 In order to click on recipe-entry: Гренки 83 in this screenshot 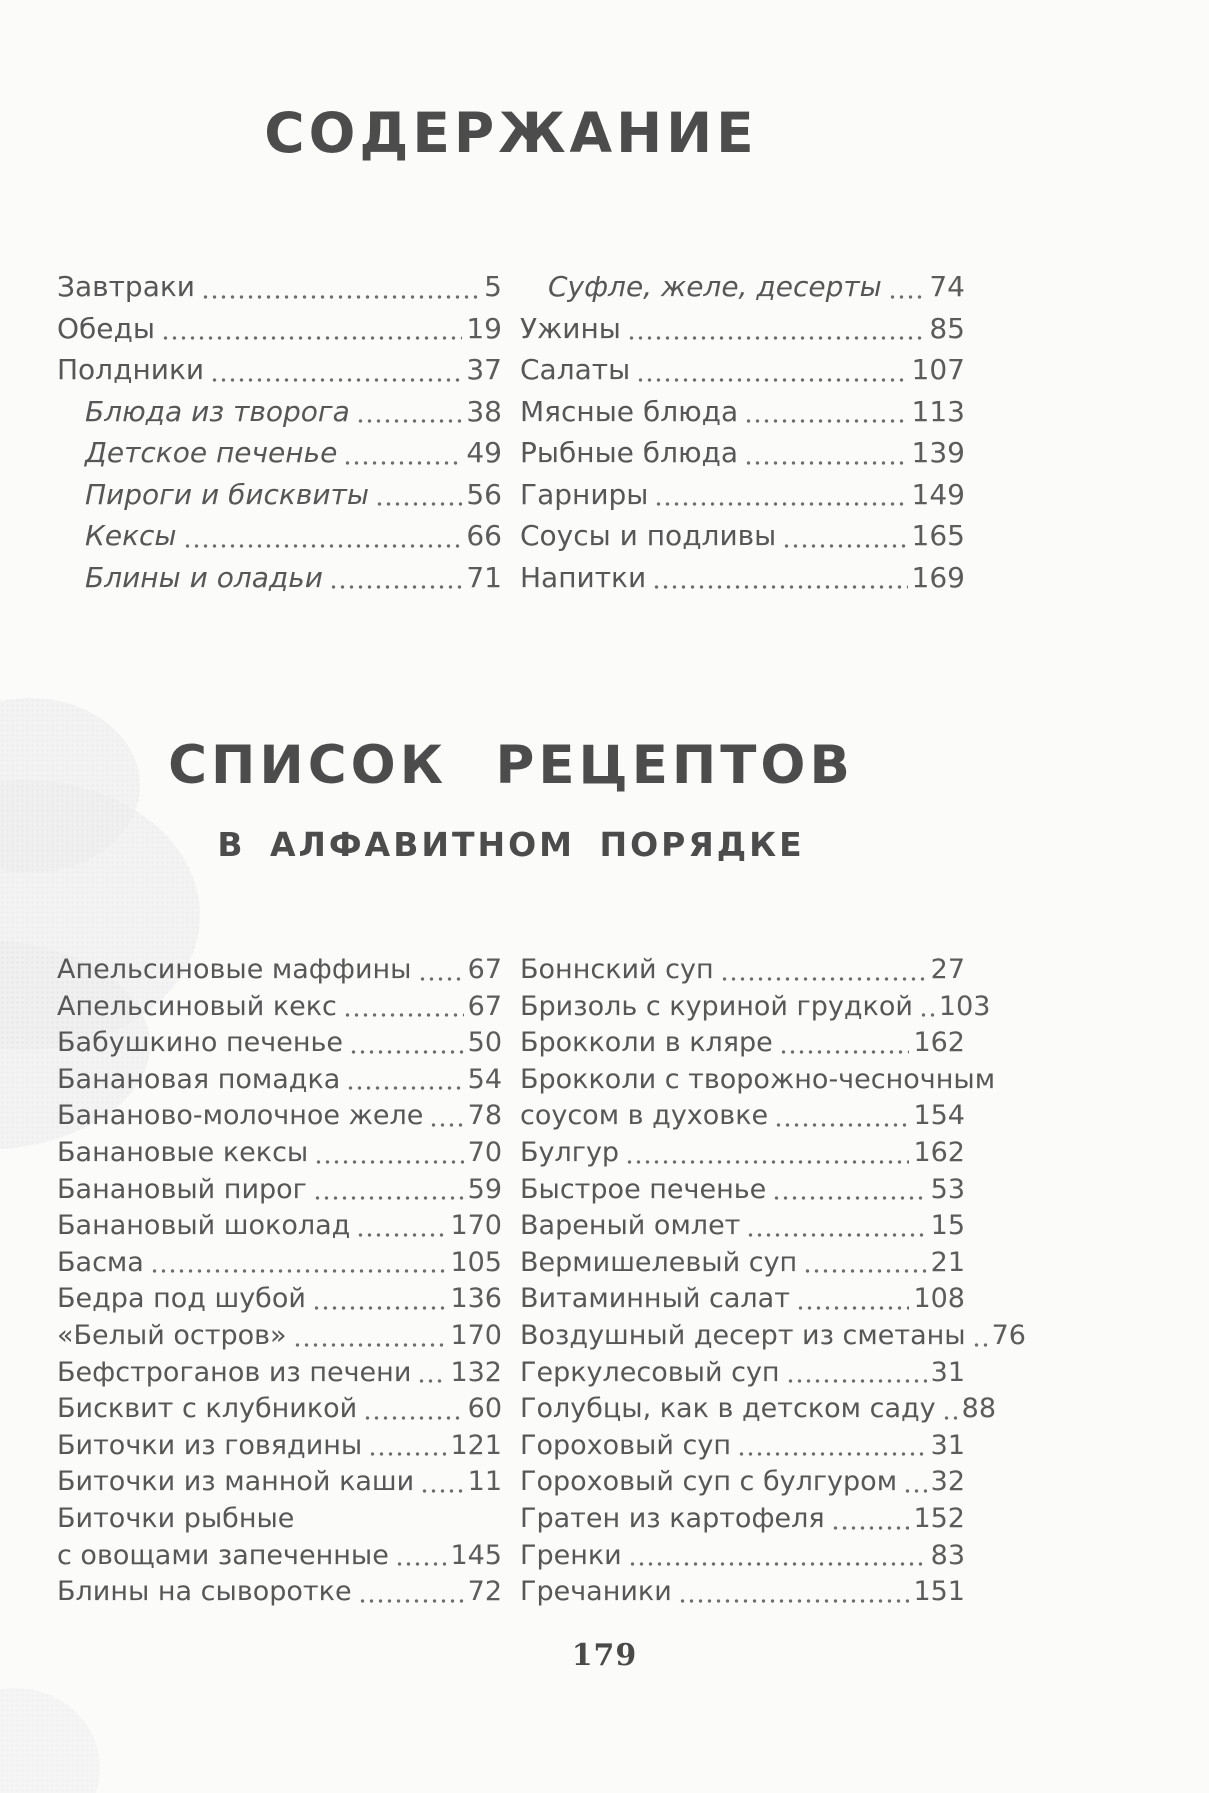, I will do `click(742, 1556)`.